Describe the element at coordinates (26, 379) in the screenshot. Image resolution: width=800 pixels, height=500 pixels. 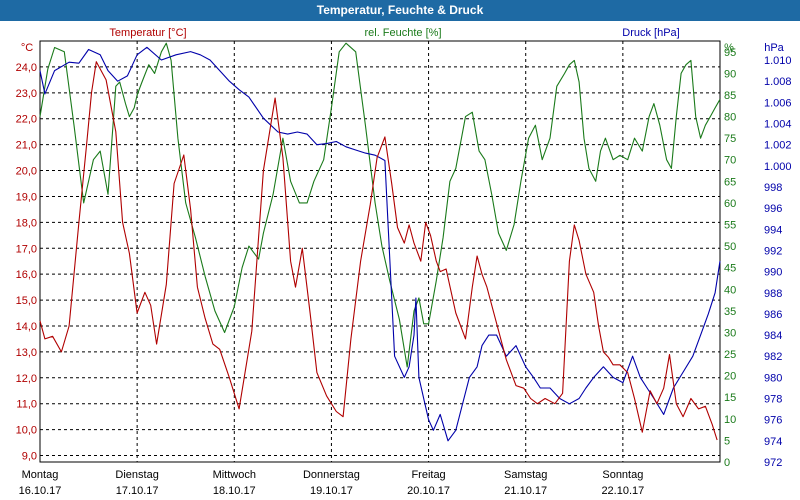
I see `temperature-tick-label: 12,0` at that location.